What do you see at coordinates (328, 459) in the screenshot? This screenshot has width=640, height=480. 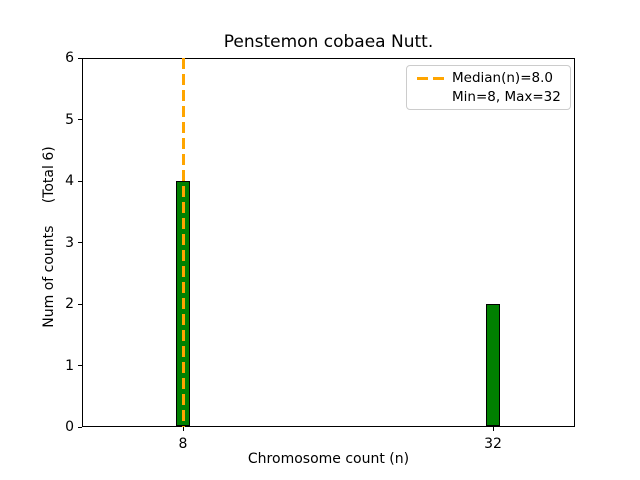 I see `x-axis-label: Chromosome count (n)` at bounding box center [328, 459].